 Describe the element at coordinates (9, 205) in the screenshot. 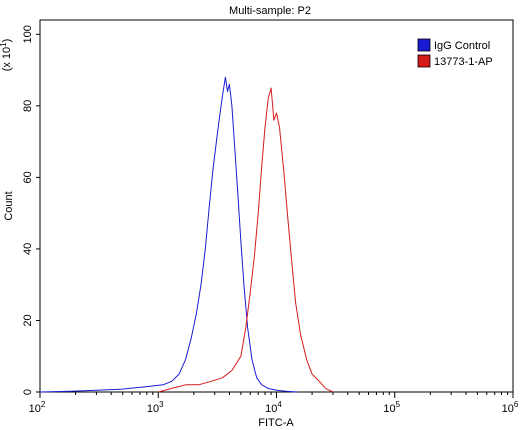

I see `y-axis-label: Count` at that location.